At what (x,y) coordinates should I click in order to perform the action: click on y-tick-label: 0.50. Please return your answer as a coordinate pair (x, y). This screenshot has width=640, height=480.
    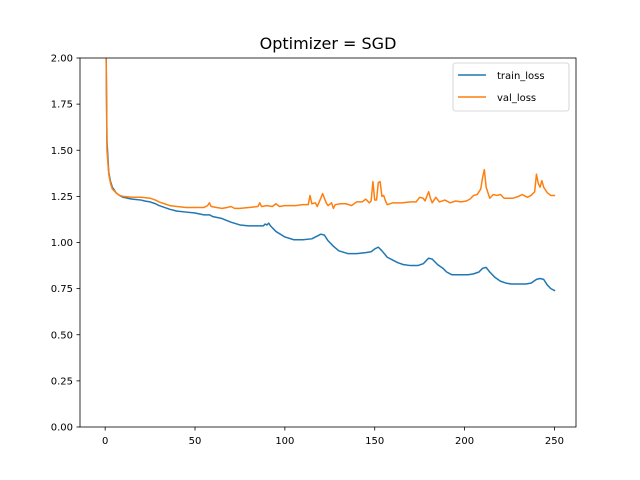
    Looking at the image, I should click on (62, 335).